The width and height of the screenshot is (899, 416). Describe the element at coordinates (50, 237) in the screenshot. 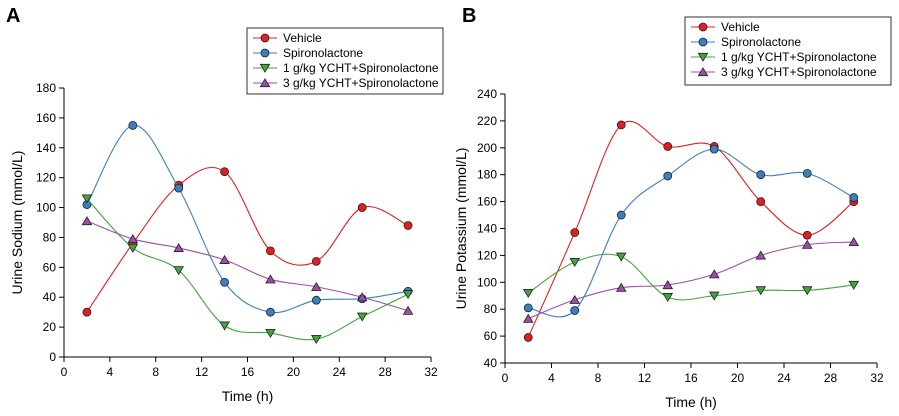

I see `y-tick-label: 80` at that location.